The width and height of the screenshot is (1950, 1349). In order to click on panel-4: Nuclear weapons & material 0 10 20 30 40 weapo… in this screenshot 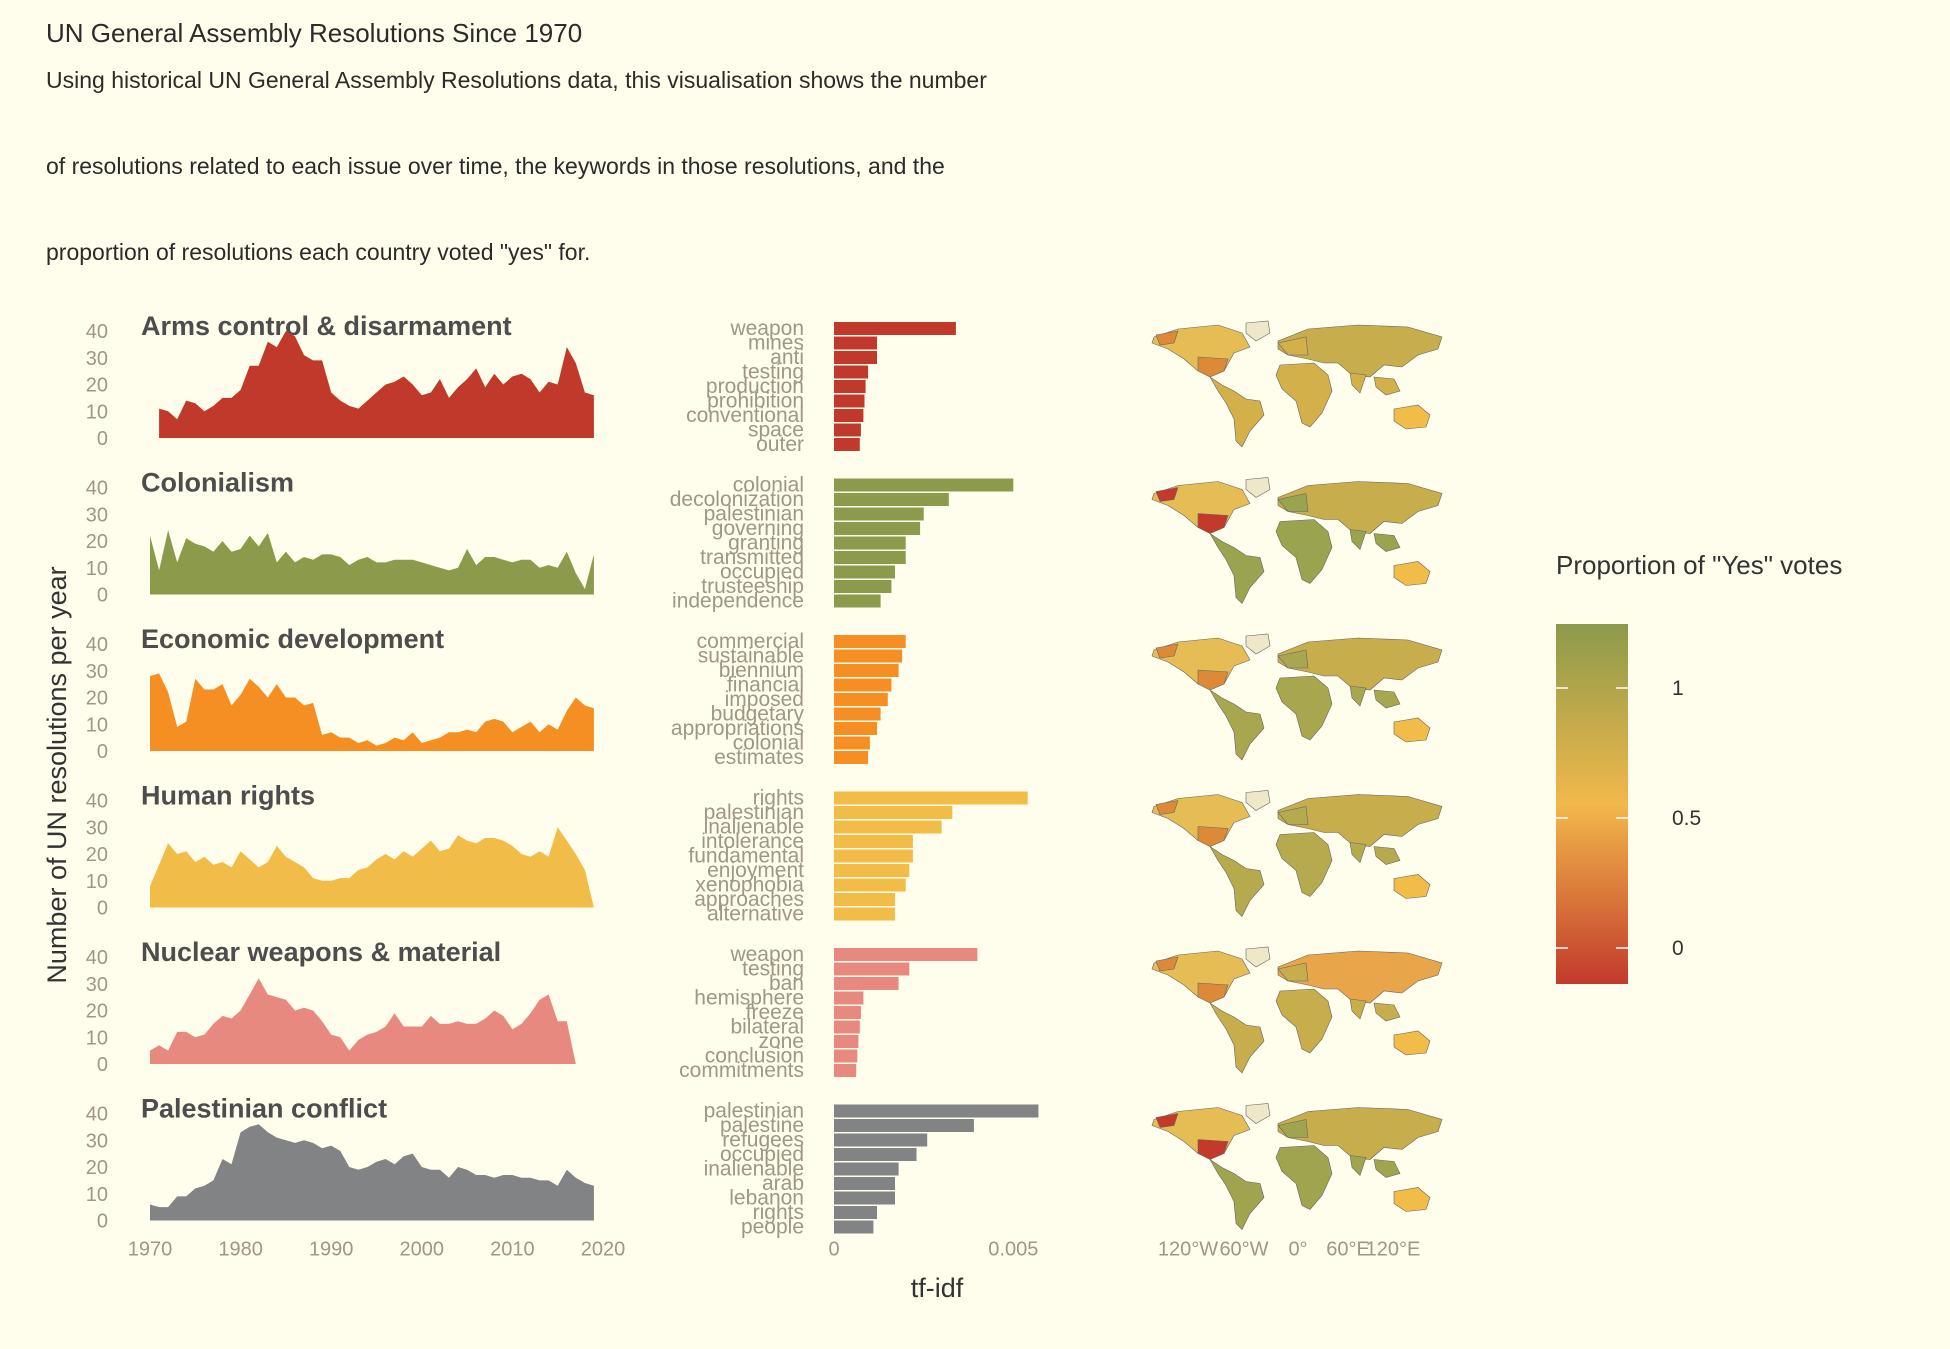, I will do `click(764, 1009)`.